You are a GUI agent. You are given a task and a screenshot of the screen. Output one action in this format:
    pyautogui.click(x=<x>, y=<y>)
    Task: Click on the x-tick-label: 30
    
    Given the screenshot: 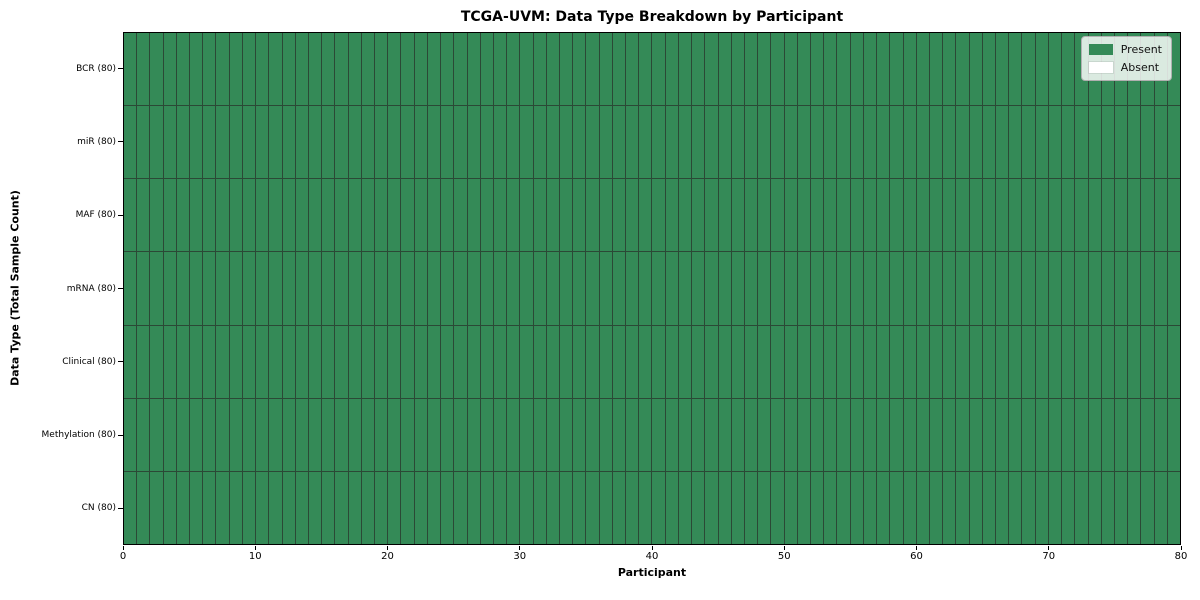 What is the action you would take?
    pyautogui.click(x=520, y=556)
    